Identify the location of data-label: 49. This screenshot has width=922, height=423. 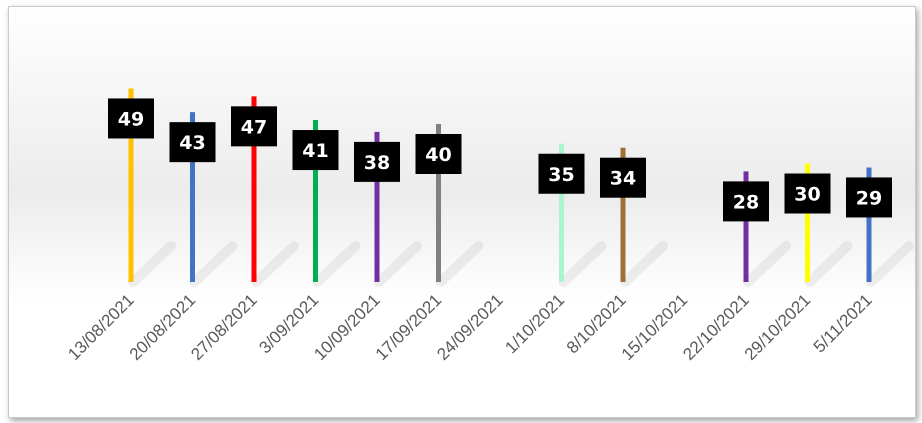
(131, 119).